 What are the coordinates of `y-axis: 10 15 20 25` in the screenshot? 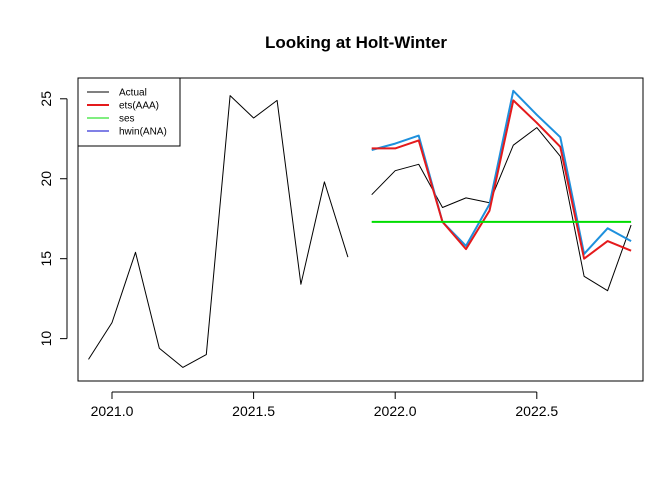 It's located at (53, 219).